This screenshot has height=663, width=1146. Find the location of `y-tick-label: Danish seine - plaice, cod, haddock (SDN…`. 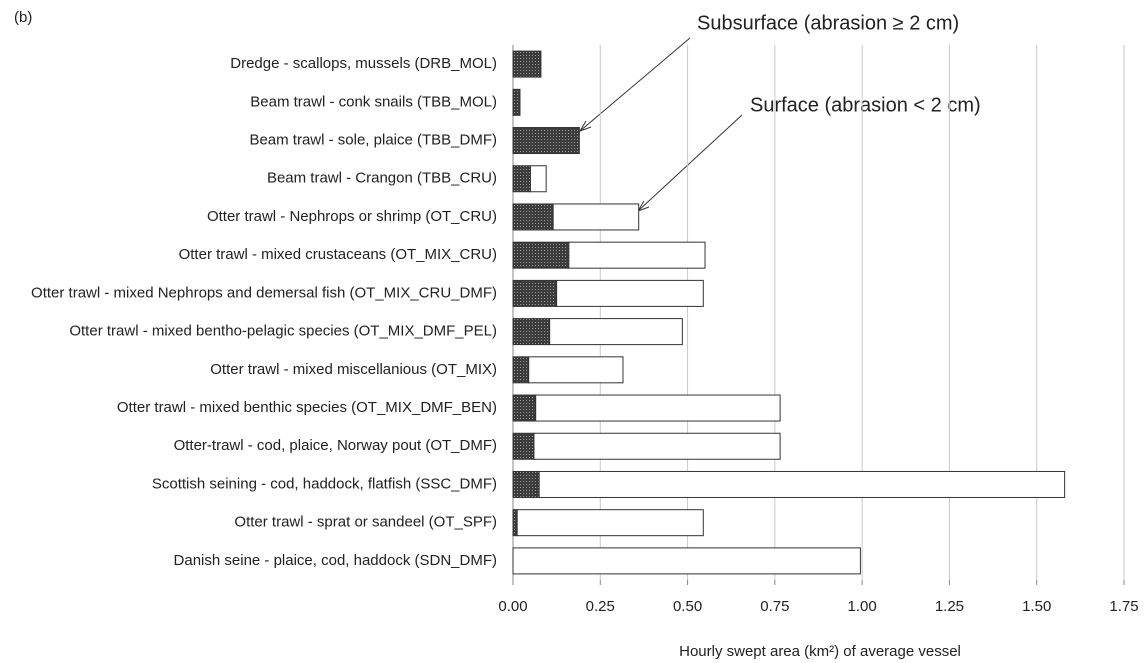

y-tick-label: Danish seine - plaice, cod, haddock (SDN… is located at coordinates (335, 560).